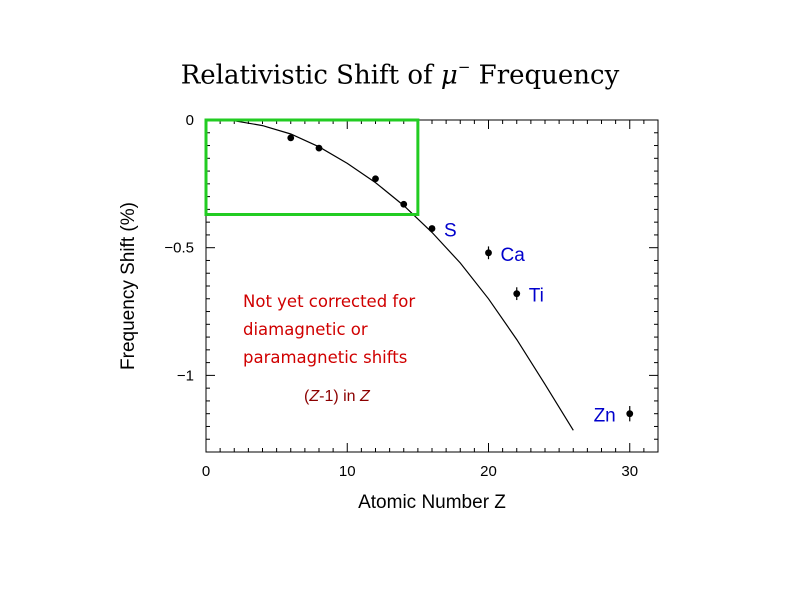 Image resolution: width=800 pixels, height=600 pixels. I want to click on y-tick-label: 0, so click(190, 120).